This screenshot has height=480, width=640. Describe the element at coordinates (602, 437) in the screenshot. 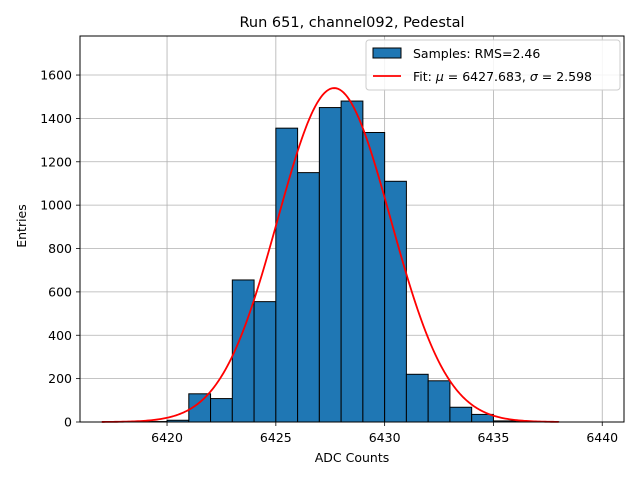

I see `x-tick-label: 6440` at that location.